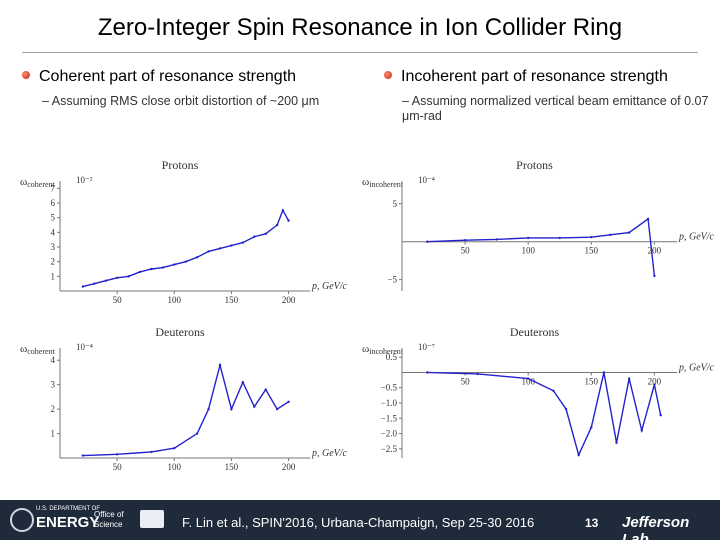 This screenshot has width=720, height=548. Describe the element at coordinates (53, 262) in the screenshot. I see `y-tick-label: 2` at that location.